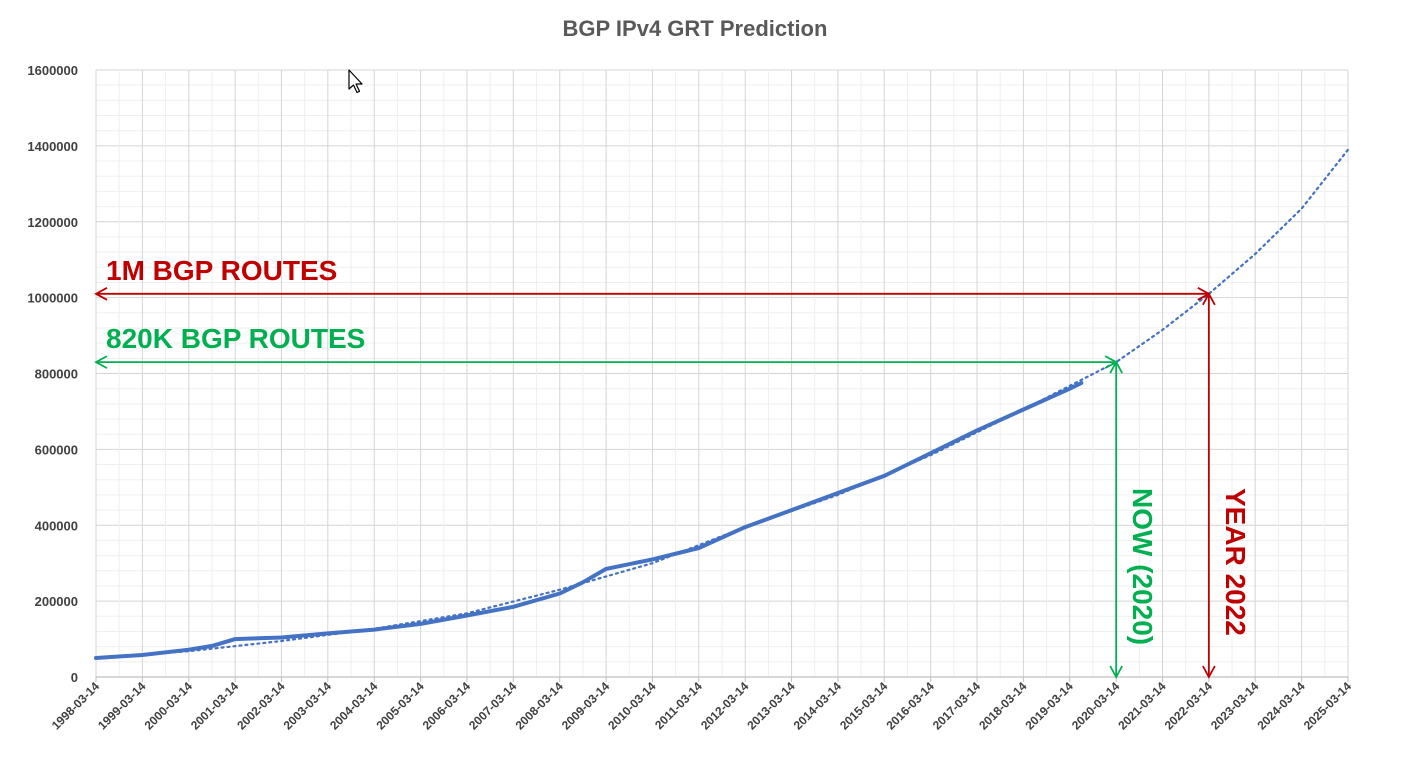 The width and height of the screenshot is (1413, 771). Describe the element at coordinates (169, 706) in the screenshot. I see `x-tick-label: 2000-03-14` at that location.